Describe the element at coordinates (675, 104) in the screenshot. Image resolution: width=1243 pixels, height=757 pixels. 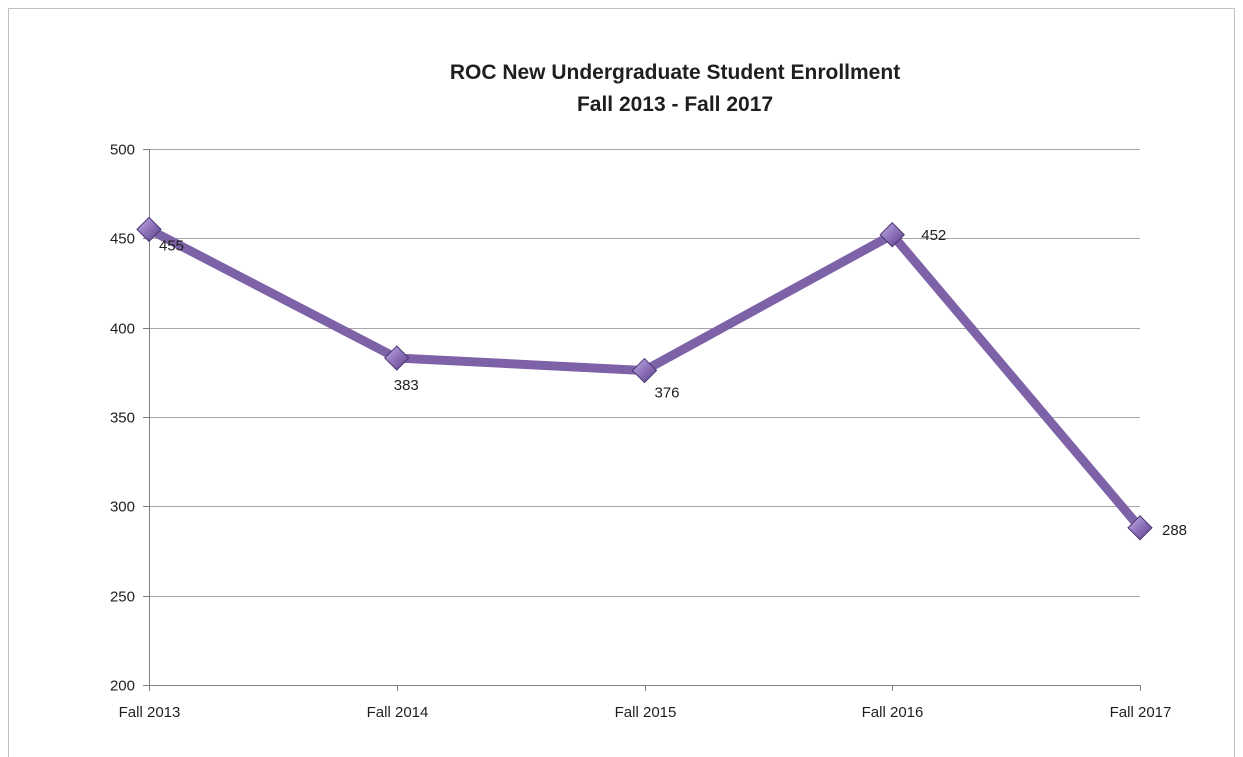
I see `chart-subtitle: Fall 2013 - Fall 2017` at that location.